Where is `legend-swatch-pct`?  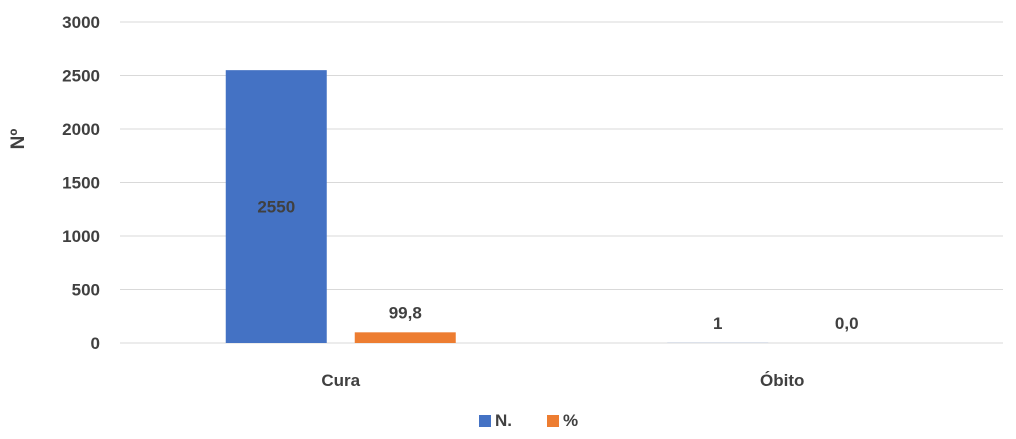 legend-swatch-pct is located at coordinates (553, 421).